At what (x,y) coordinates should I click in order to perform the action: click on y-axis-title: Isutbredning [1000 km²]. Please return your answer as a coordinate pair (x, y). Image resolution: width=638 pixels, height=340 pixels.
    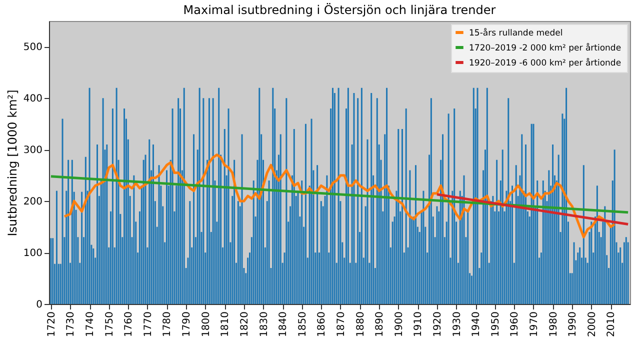
    Looking at the image, I should click on (12, 163).